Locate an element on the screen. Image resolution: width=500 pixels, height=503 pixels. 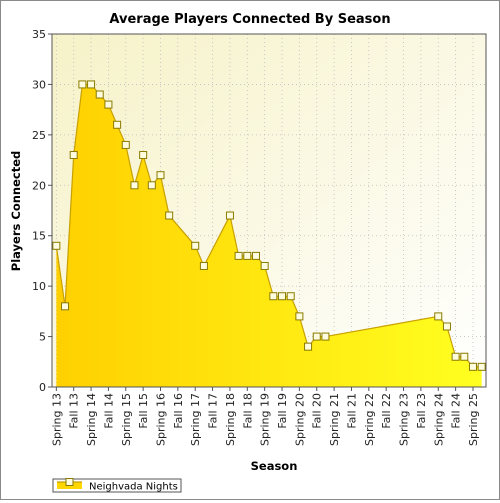
x-tick-label: Spring 18 is located at coordinates (230, 419).